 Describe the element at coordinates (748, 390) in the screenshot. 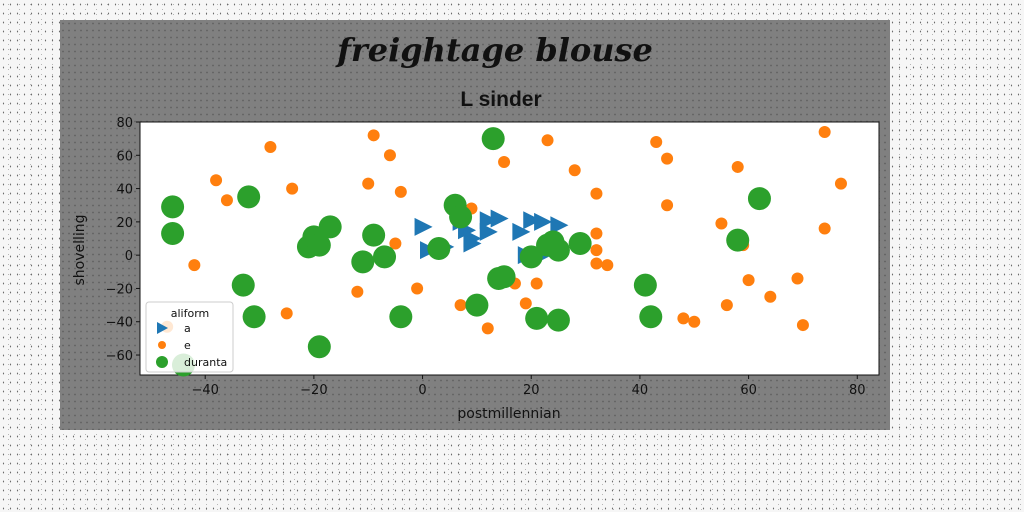

I see `x-tick-label: 60` at that location.